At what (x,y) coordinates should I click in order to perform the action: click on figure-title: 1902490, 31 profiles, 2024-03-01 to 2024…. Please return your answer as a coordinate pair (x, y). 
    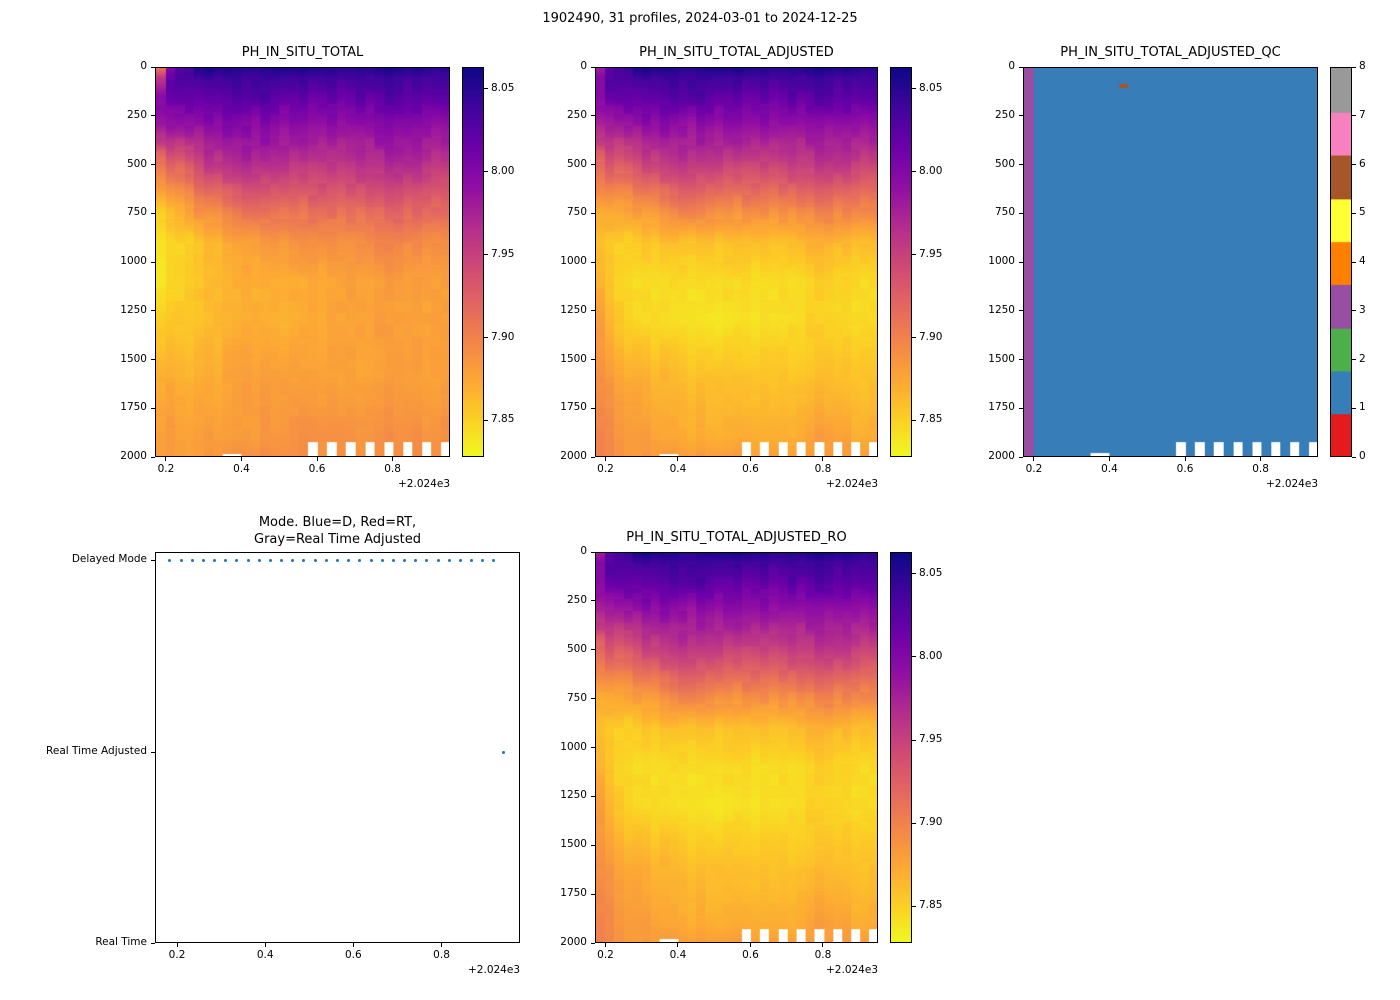
    Looking at the image, I should click on (700, 18).